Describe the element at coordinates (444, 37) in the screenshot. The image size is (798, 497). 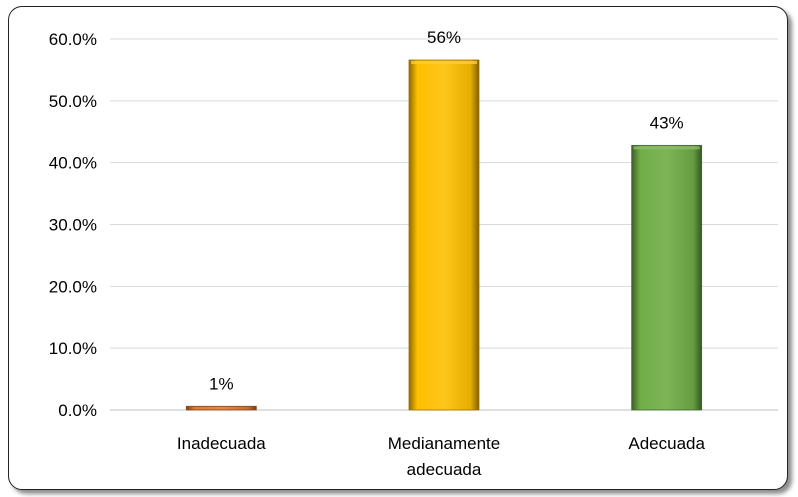
I see `data-label: 56%` at that location.